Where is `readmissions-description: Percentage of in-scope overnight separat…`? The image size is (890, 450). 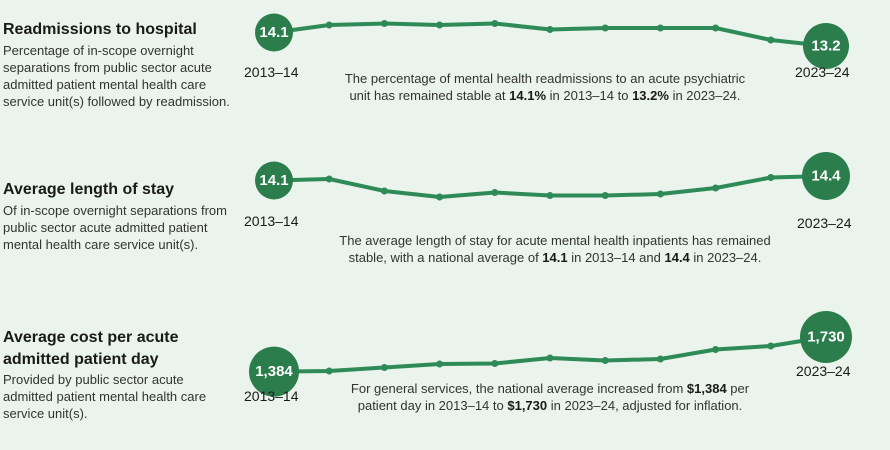
readmissions-description: Percentage of in-scope overnight separat… is located at coordinates (116, 76).